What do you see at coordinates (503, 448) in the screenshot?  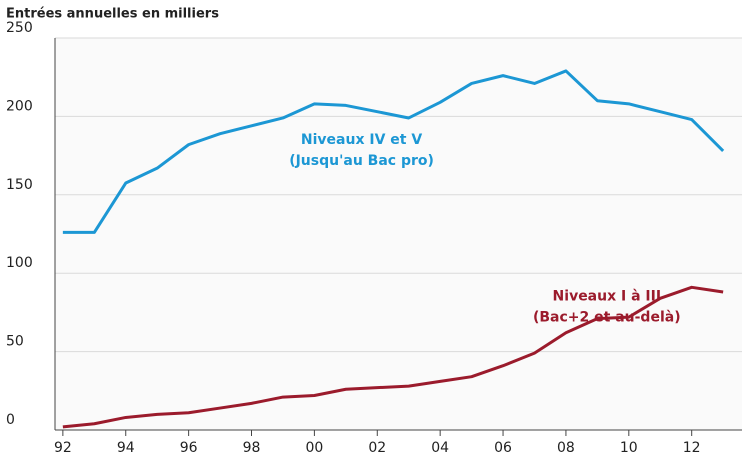 I see `x-tick-label: 06` at bounding box center [503, 448].